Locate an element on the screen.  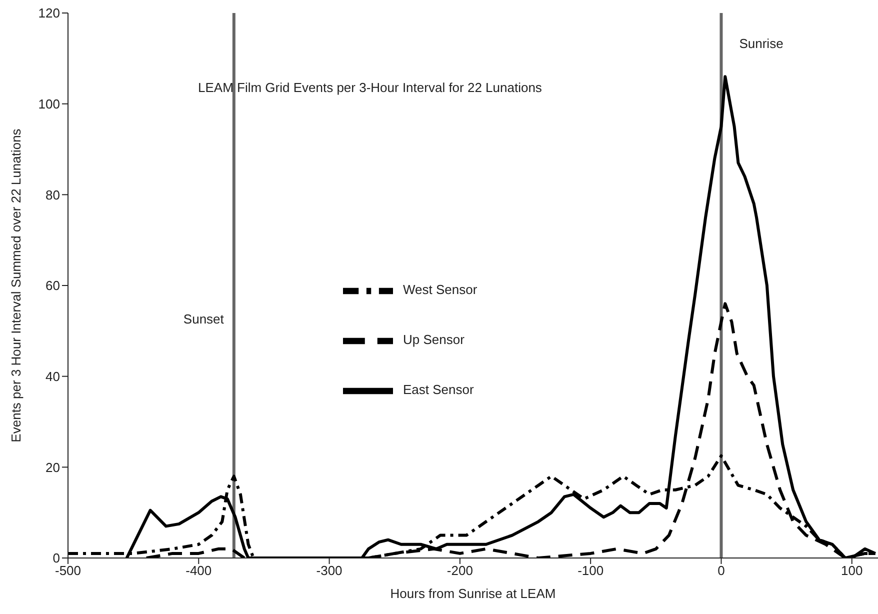
y-tick-label: 20 is located at coordinates (53, 467).